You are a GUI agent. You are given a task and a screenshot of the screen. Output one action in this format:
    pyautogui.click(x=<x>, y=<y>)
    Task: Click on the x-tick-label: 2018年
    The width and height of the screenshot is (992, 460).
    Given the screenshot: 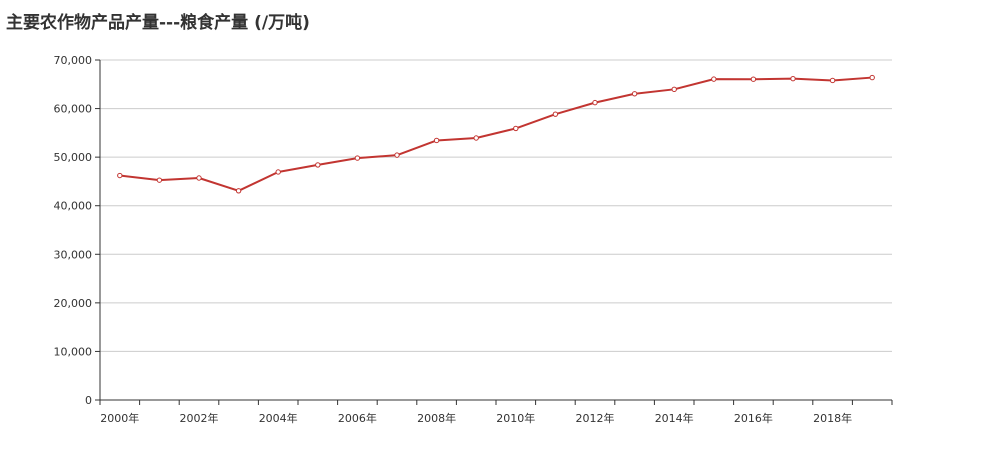 What is the action you would take?
    pyautogui.click(x=832, y=418)
    